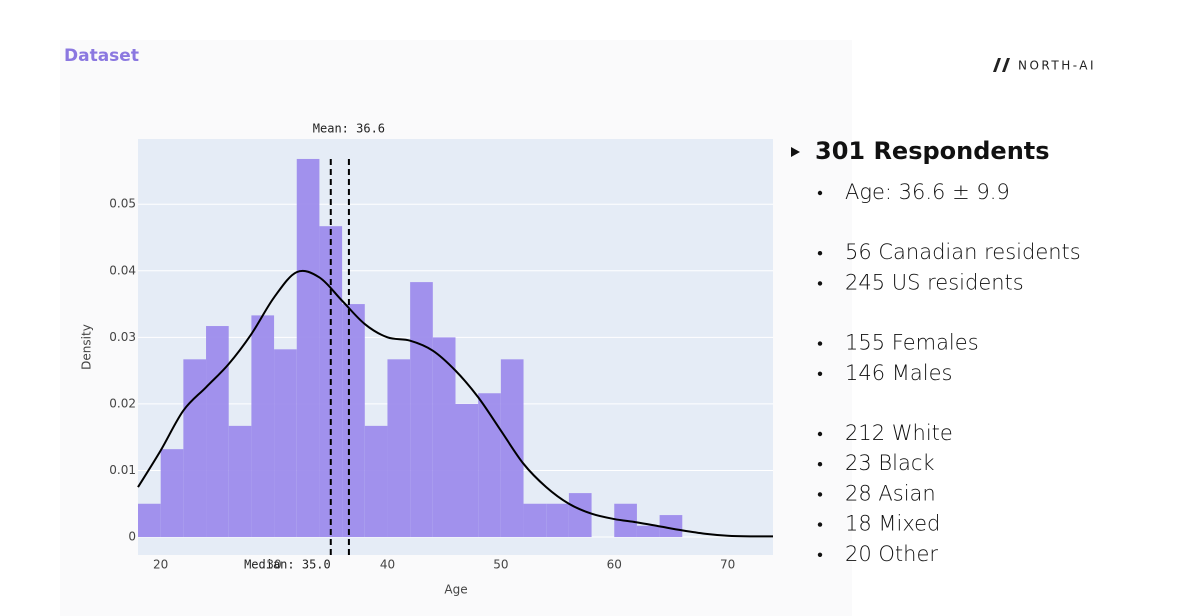 The width and height of the screenshot is (1200, 616). What do you see at coordinates (87, 347) in the screenshot?
I see `y-axis-label: Density` at bounding box center [87, 347].